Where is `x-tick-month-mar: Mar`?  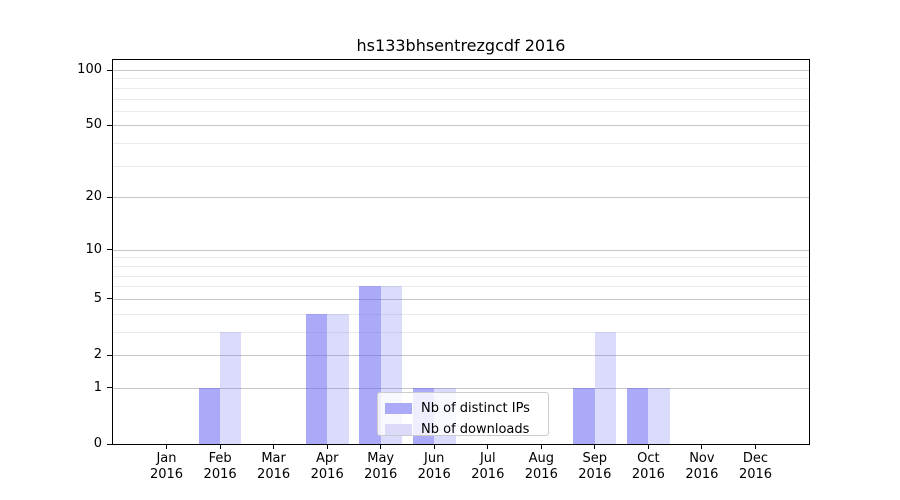 x-tick-month-mar: Mar is located at coordinates (273, 458).